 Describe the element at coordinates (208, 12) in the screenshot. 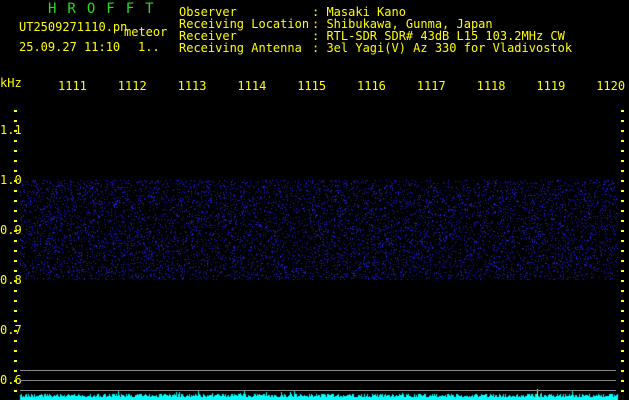

I see `observer-label: Observer` at that location.